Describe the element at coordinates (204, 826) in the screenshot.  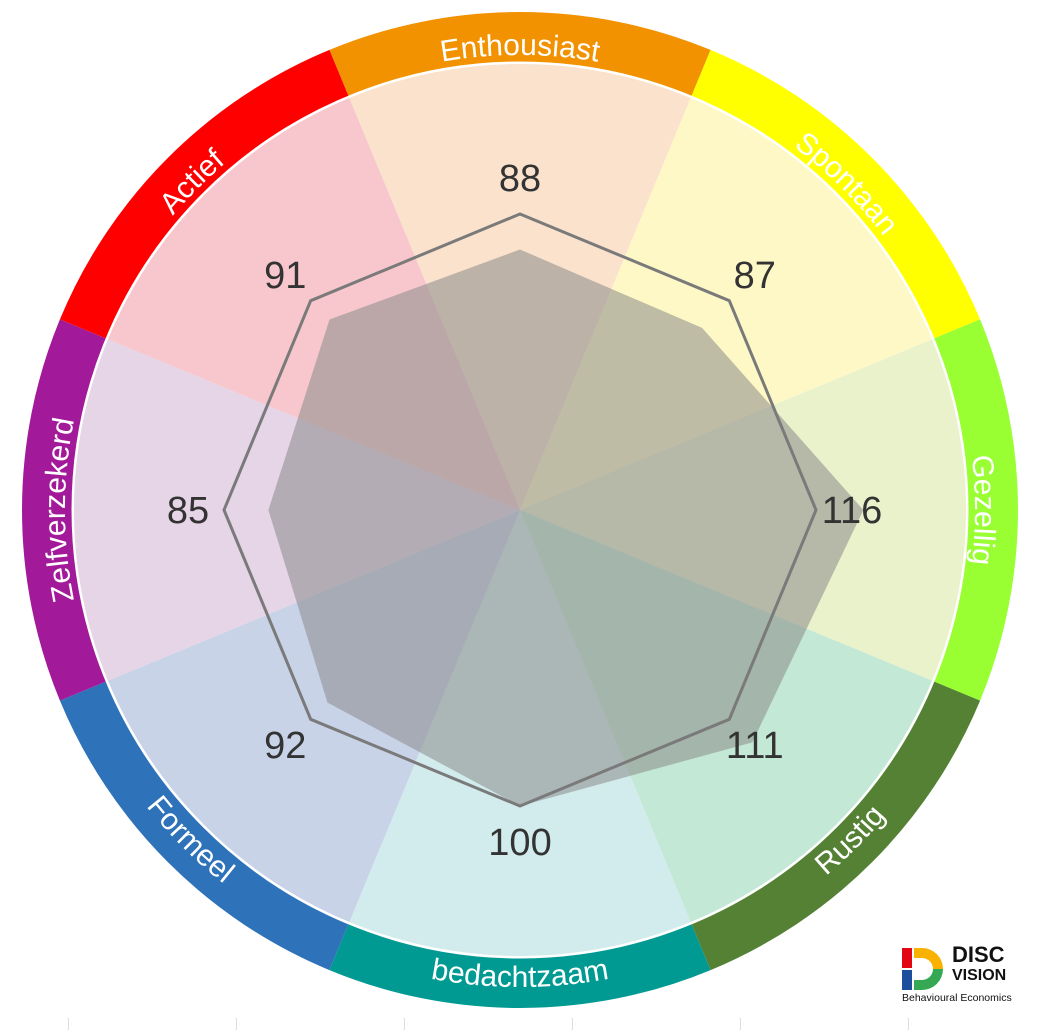
I see `ring-segment-formeel` at that location.